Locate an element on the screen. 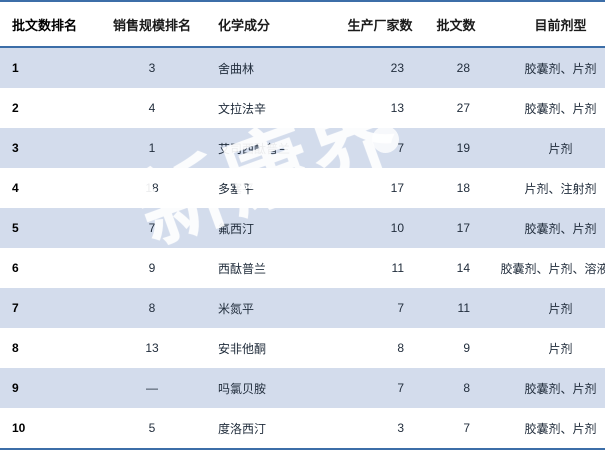 The width and height of the screenshot is (605, 467). column-header-dosage-form: 目前剂型 is located at coordinates (545, 24).